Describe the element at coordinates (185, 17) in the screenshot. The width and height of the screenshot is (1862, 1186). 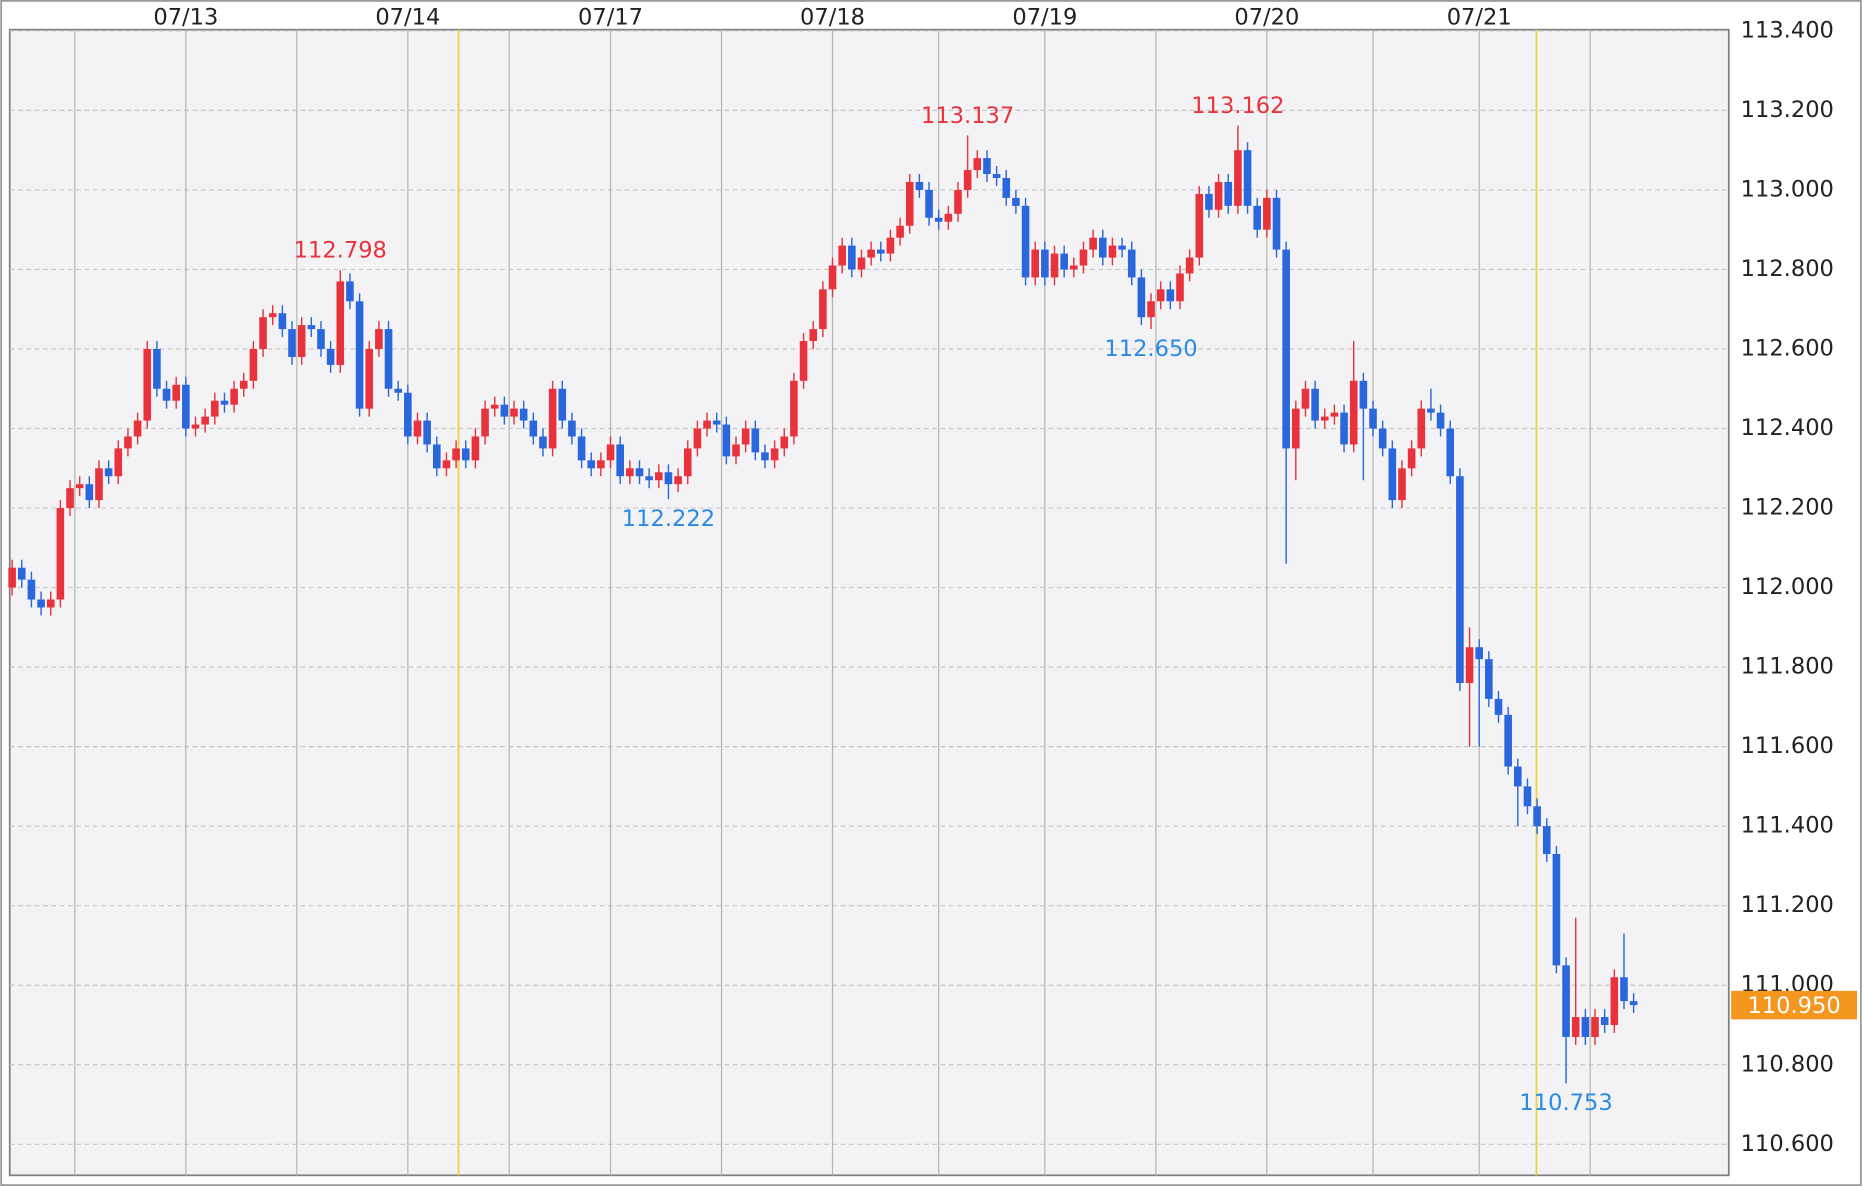
I see `x-tick-label: 07/13` at that location.